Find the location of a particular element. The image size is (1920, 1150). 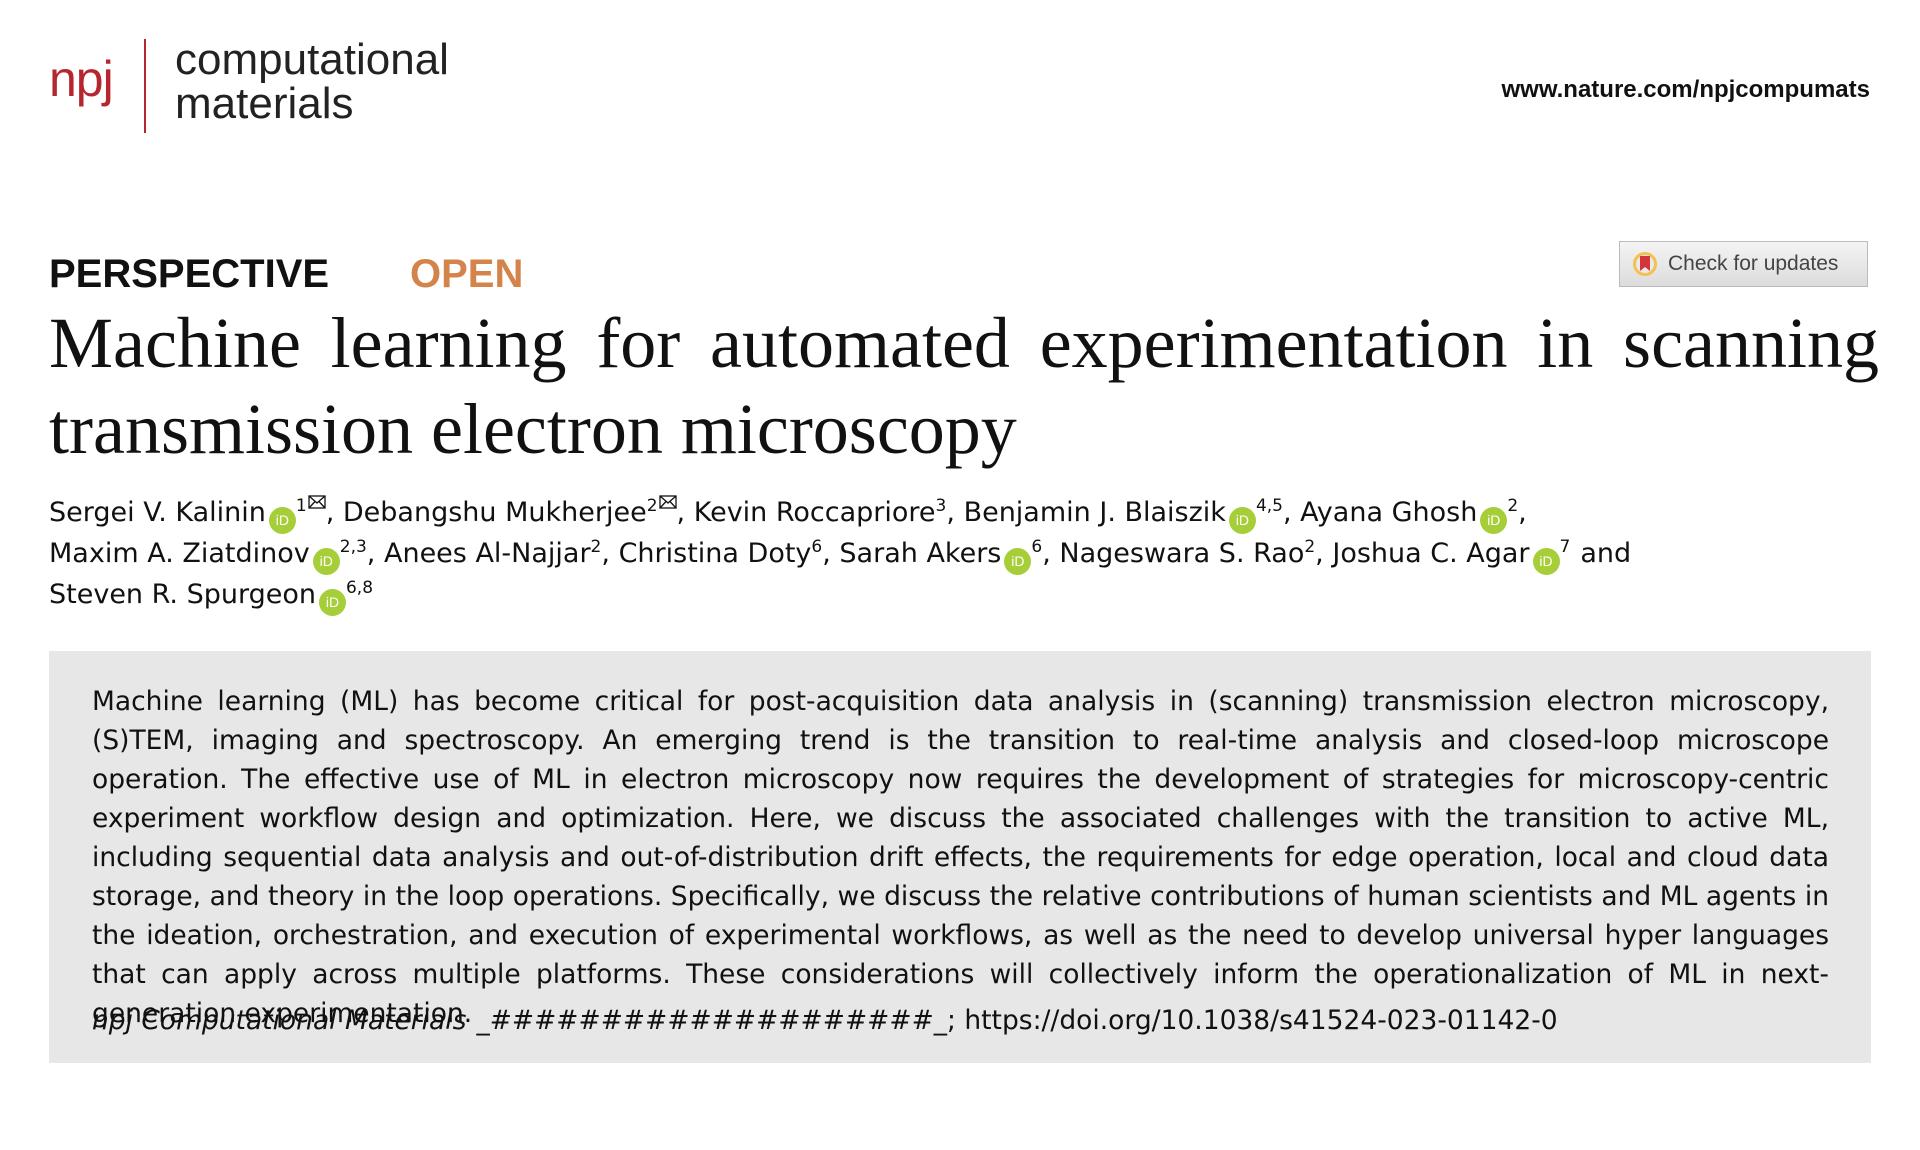

brand-rule is located at coordinates (145, 86).